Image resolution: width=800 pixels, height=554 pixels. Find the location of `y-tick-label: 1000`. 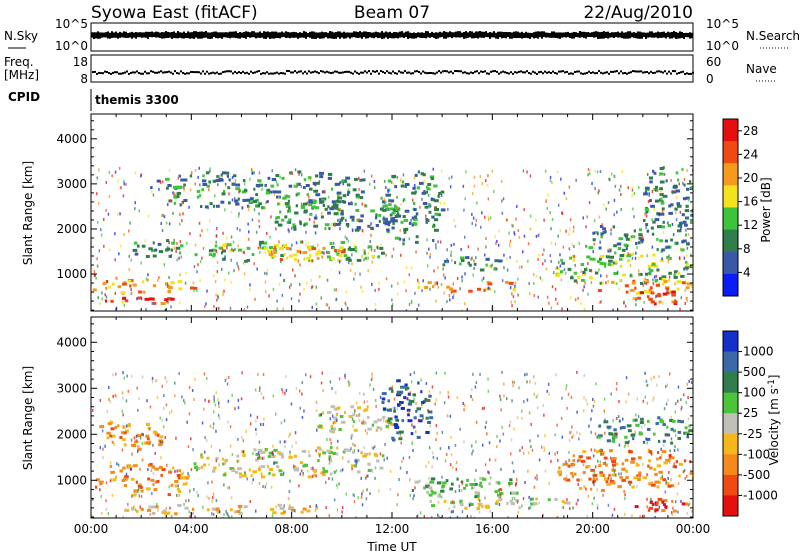

y-tick-label: 1000 is located at coordinates (71, 480).